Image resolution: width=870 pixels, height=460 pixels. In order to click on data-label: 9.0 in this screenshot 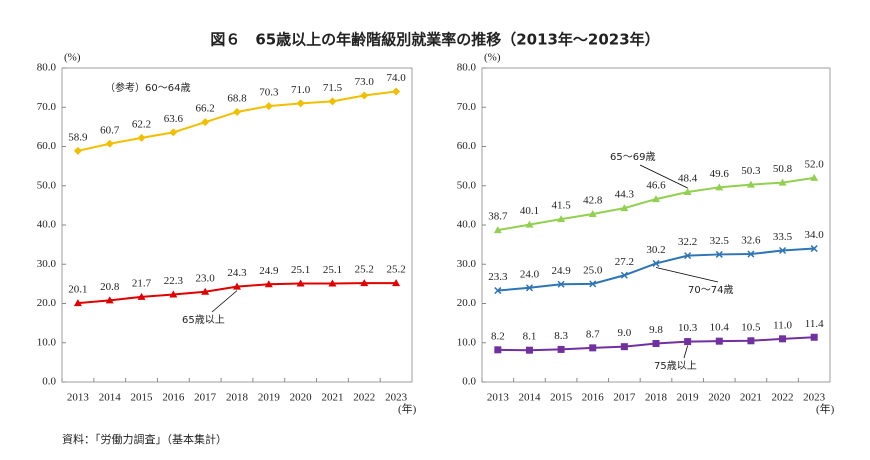, I will do `click(624, 333)`.